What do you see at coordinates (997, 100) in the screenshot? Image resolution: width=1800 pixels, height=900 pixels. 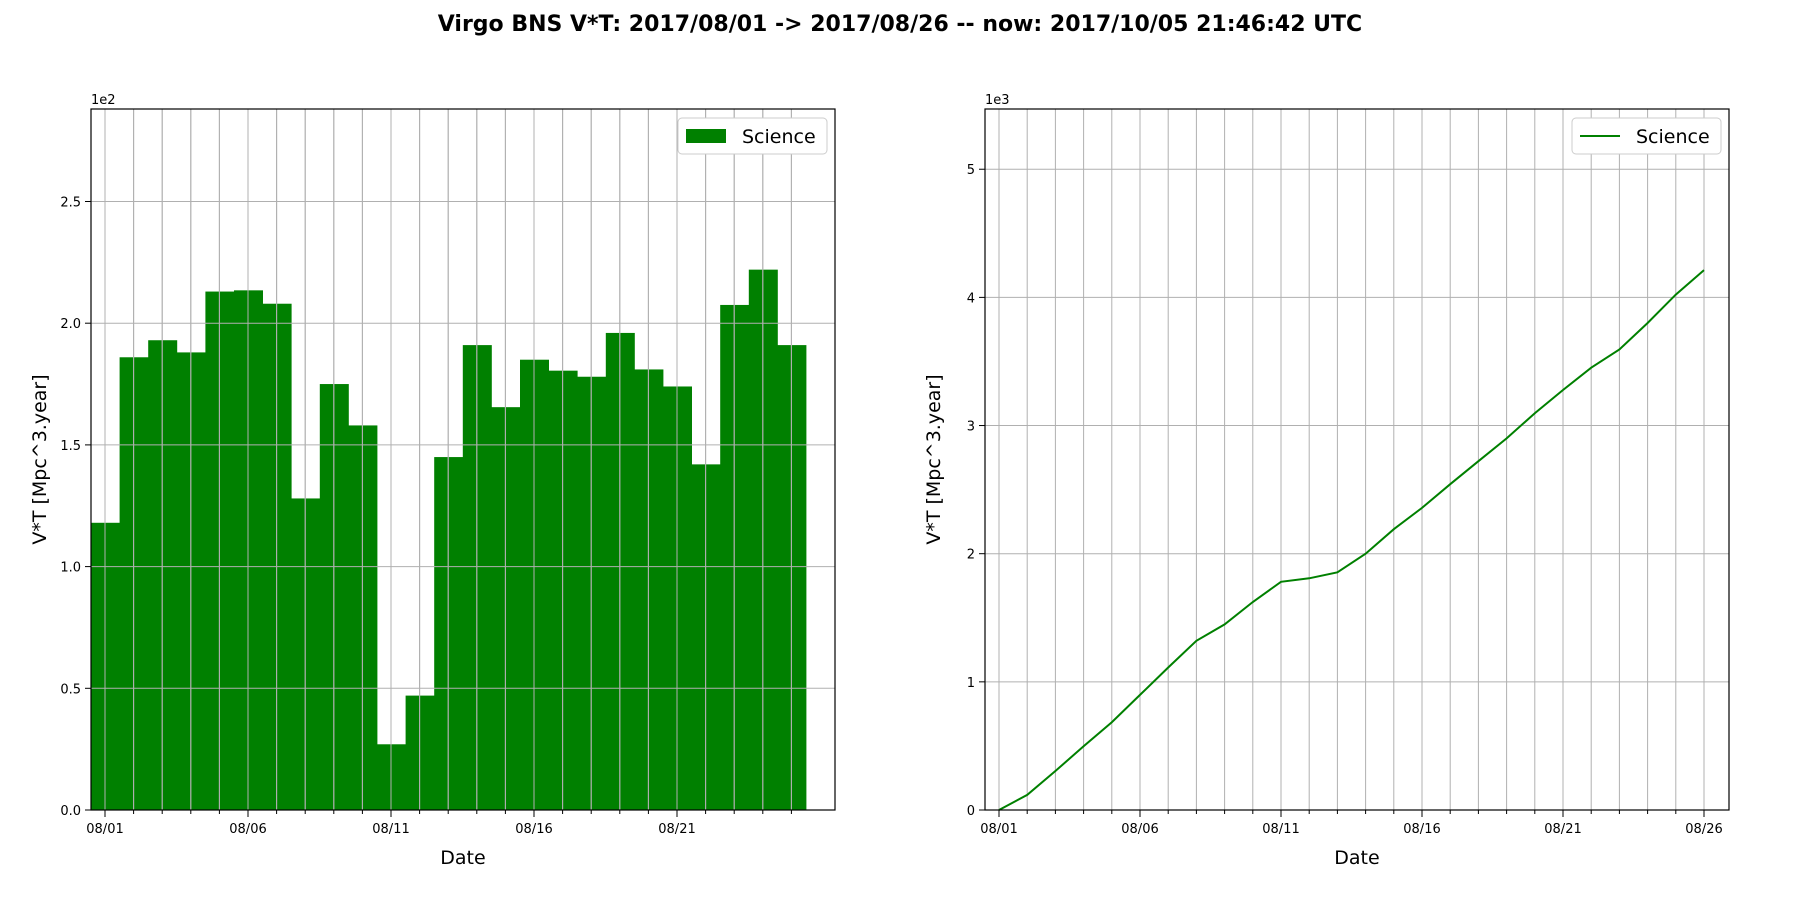 I see `y-offset-label: 1e3` at bounding box center [997, 100].